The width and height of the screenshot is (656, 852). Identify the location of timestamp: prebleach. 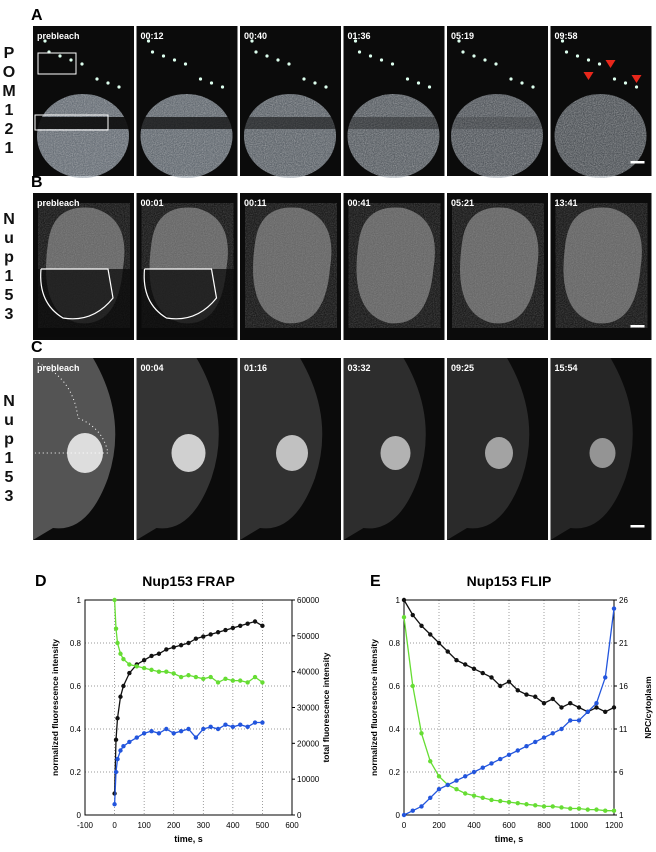
(58, 368).